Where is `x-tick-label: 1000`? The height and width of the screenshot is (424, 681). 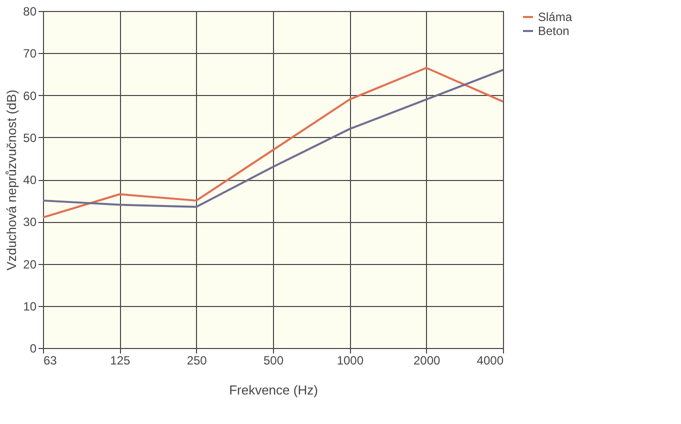 x-tick-label: 1000 is located at coordinates (350, 361).